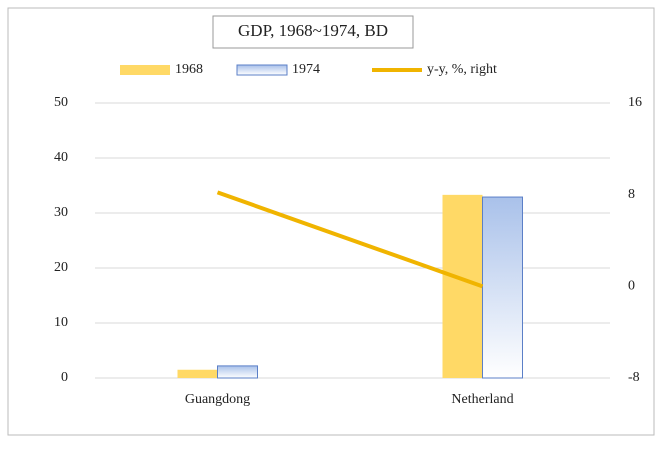 This screenshot has width=663, height=449. Describe the element at coordinates (306, 69) in the screenshot. I see `legend-label: 1974` at that location.